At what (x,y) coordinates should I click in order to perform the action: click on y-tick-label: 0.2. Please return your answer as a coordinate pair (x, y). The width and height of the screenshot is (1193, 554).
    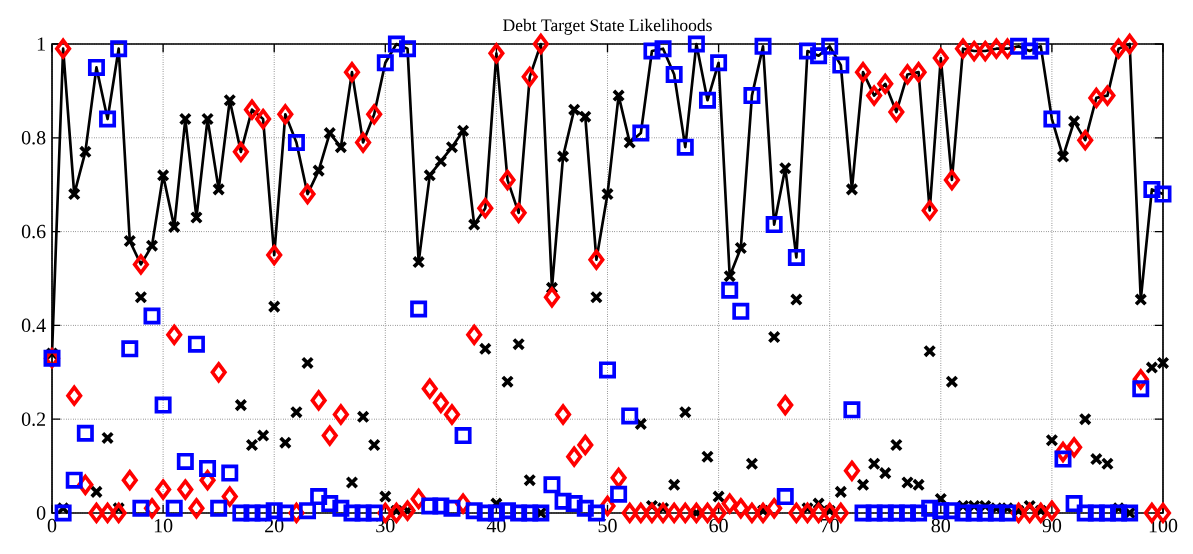
    Looking at the image, I should click on (33, 419).